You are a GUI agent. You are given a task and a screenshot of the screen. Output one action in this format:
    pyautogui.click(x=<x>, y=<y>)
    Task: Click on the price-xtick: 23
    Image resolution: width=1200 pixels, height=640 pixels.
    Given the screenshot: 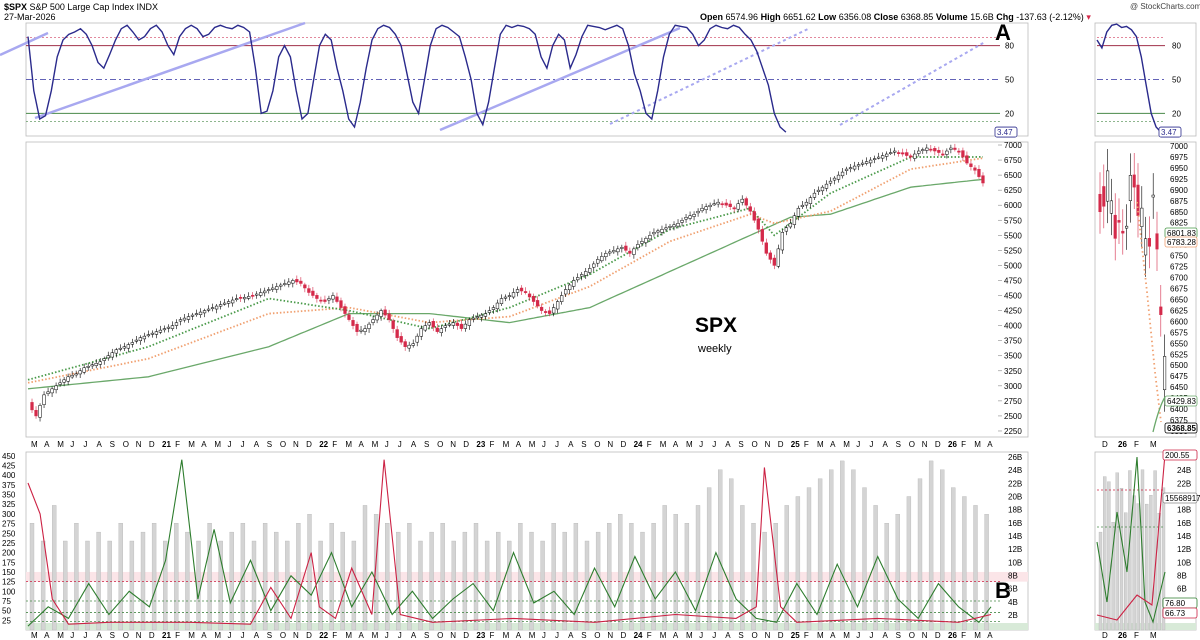 What is the action you would take?
    pyautogui.click(x=480, y=444)
    